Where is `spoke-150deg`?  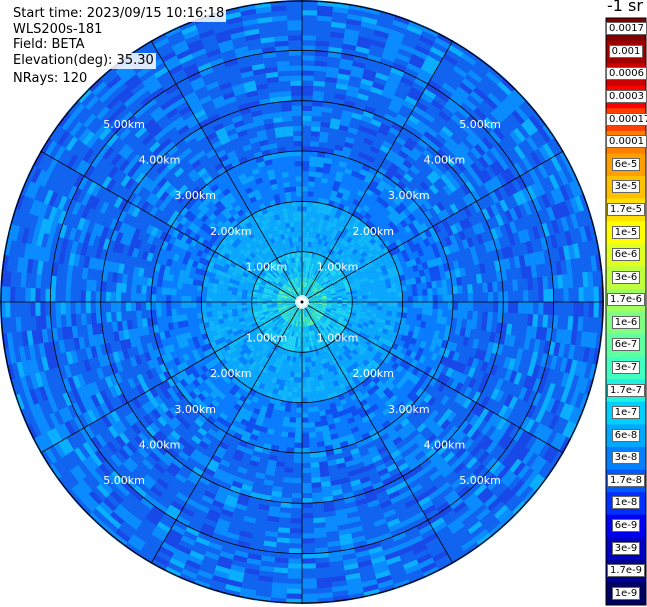 spoke-150deg is located at coordinates (377, 432).